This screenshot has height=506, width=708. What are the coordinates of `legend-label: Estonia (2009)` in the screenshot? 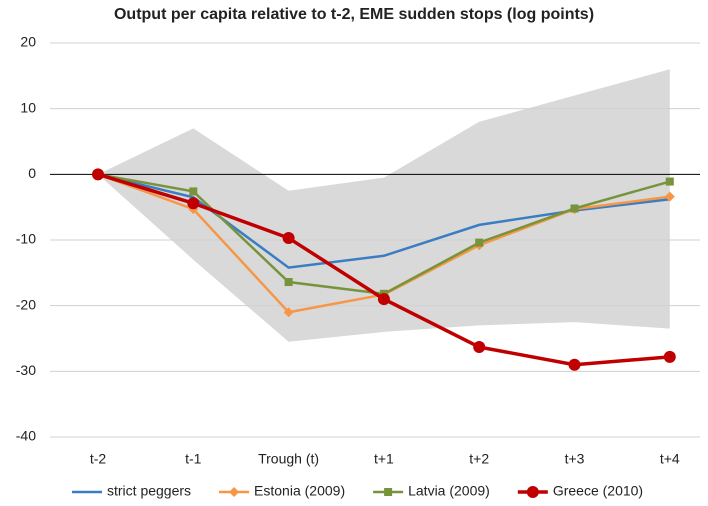 It's located at (299, 491).